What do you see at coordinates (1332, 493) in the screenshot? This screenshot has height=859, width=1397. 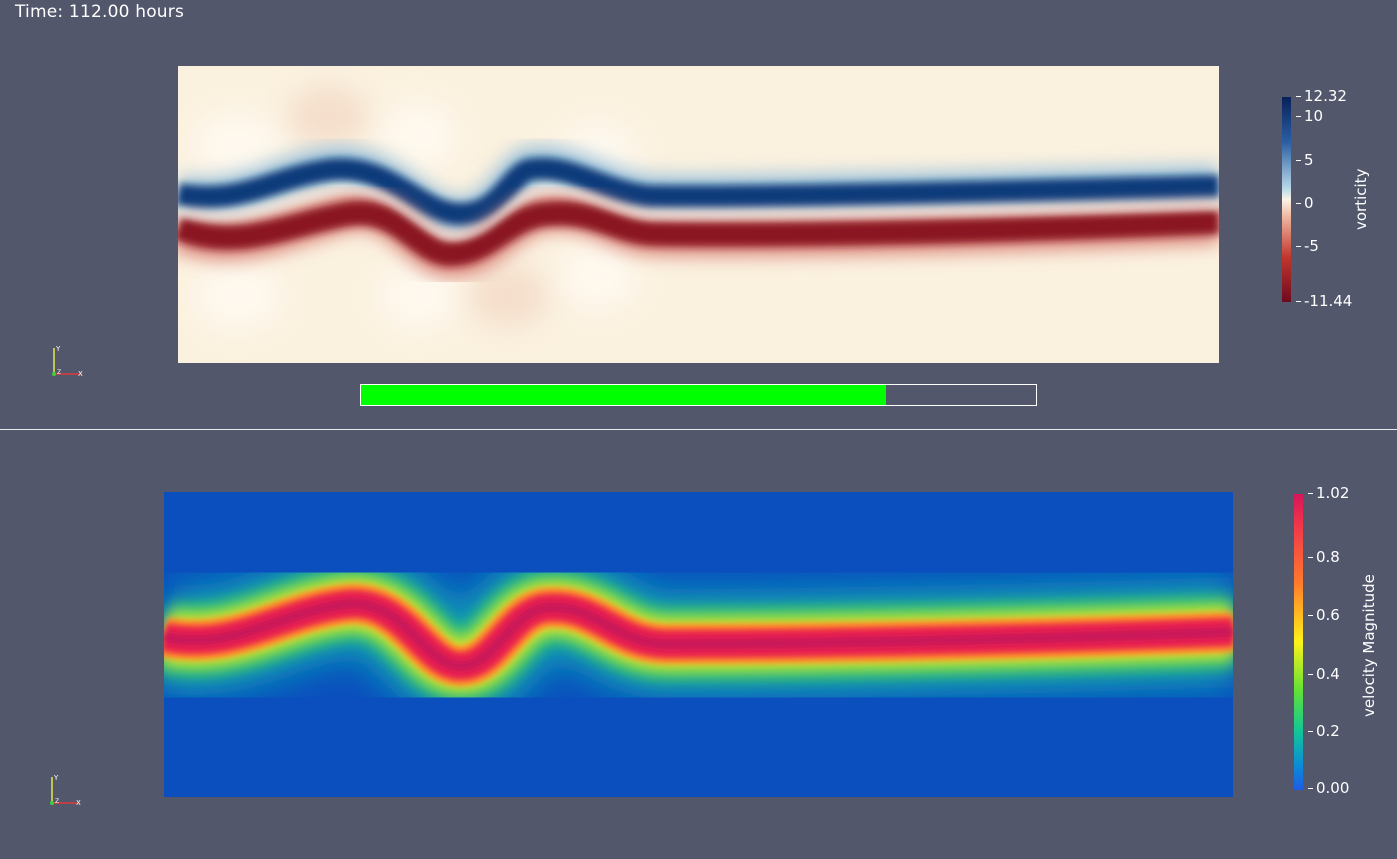 I see `velocity-tick-max: 1.02` at bounding box center [1332, 493].